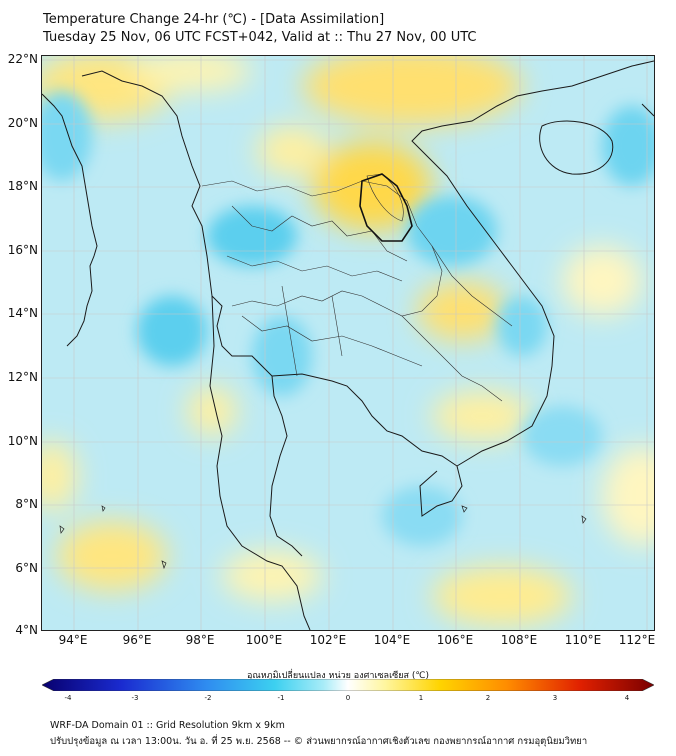 The image size is (676, 756). What do you see at coordinates (627, 698) in the screenshot?
I see `colorbar-tick-4: 4` at bounding box center [627, 698].